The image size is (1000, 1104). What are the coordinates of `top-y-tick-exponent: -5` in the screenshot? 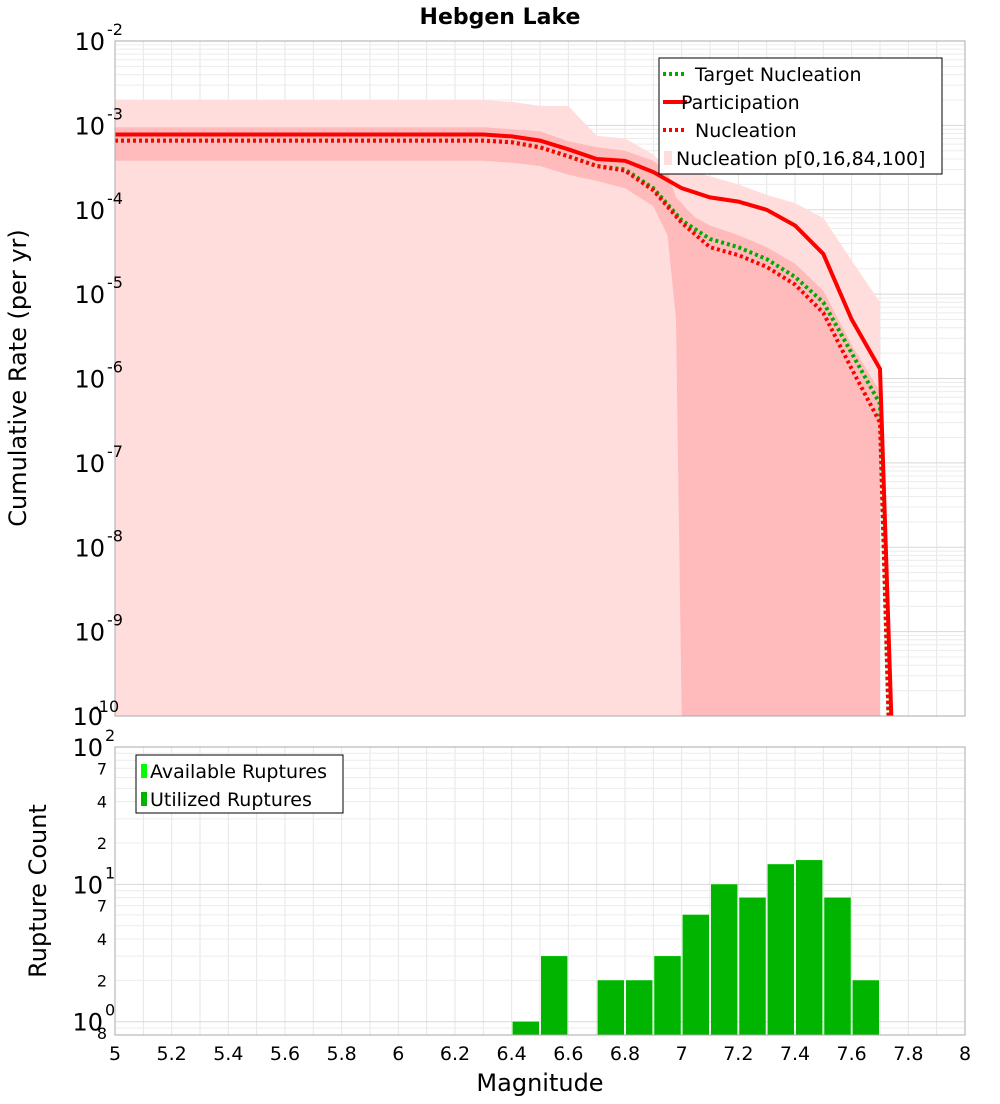 It's located at (115, 282).